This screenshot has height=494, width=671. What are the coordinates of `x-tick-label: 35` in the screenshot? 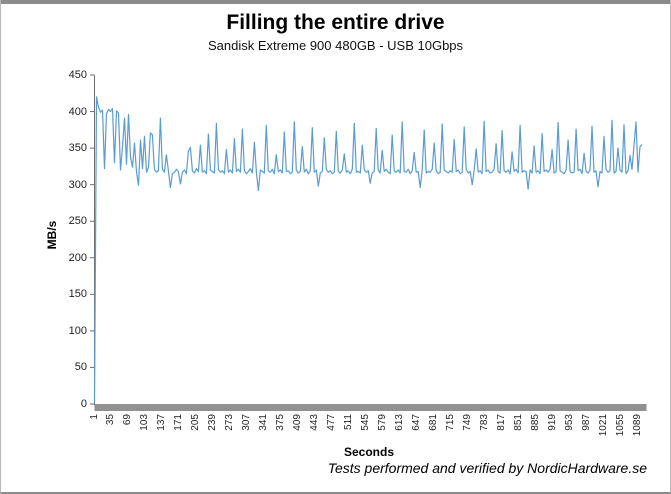 It's located at (111, 420).